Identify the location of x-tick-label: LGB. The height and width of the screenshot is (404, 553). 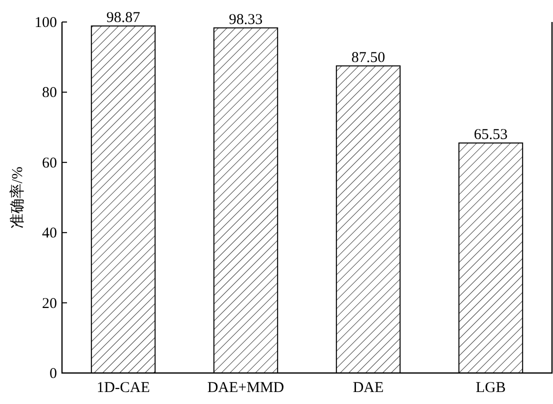
(491, 388).